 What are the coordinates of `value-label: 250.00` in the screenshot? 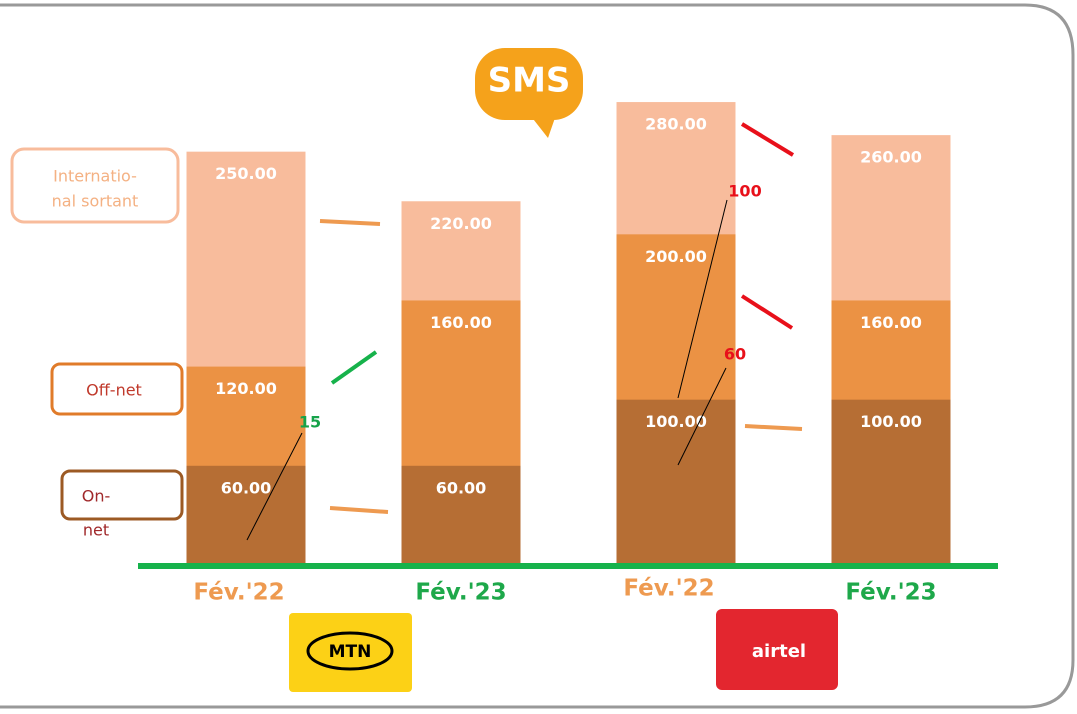 It's located at (246, 173).